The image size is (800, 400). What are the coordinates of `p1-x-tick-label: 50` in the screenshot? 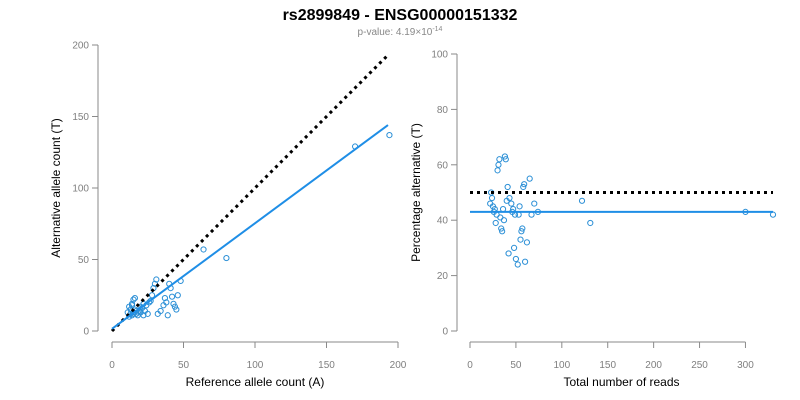 It's located at (184, 365).